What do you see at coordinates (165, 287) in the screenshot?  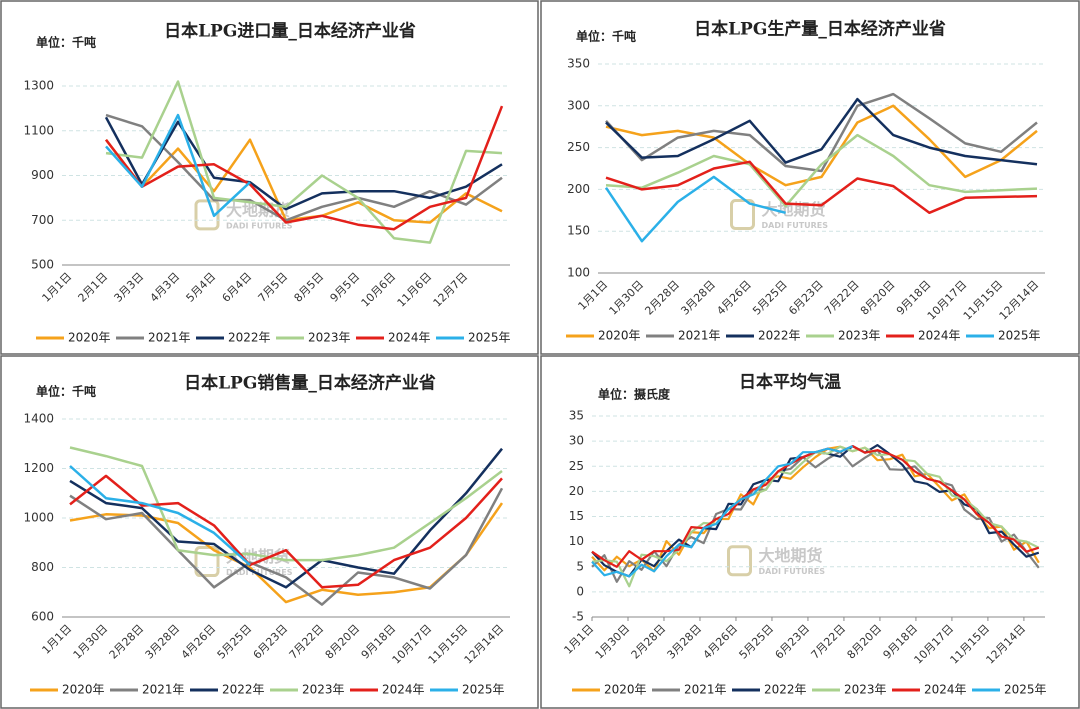 I see `x-tick-label: 4月3日` at bounding box center [165, 287].